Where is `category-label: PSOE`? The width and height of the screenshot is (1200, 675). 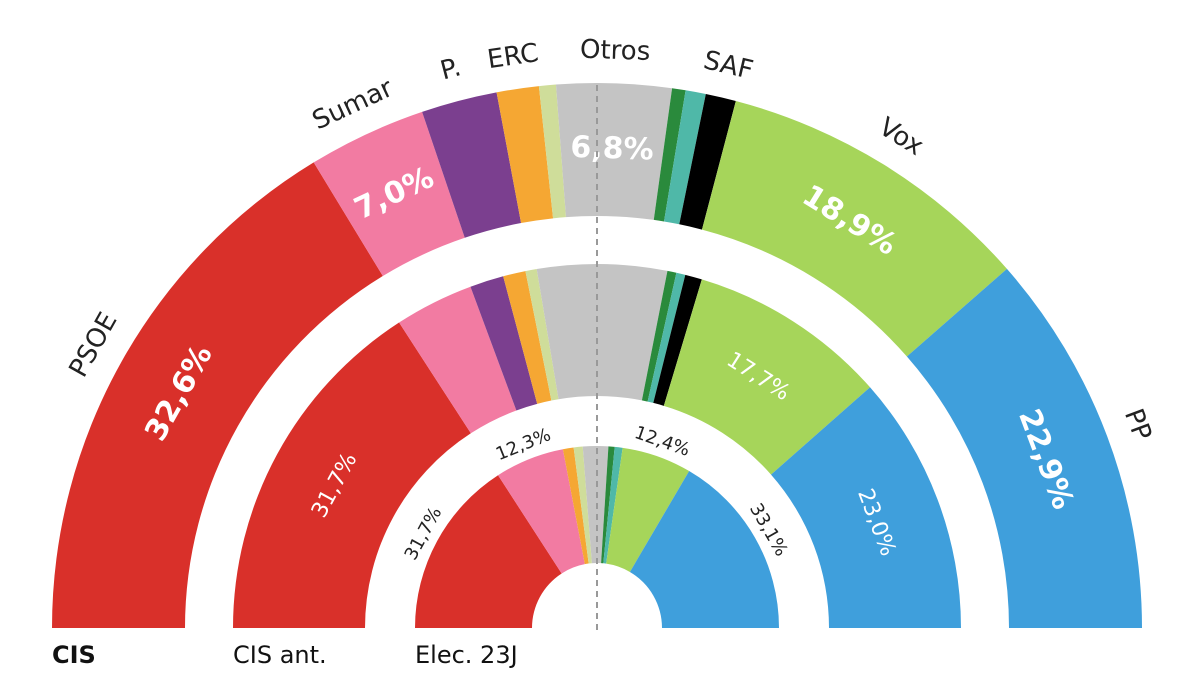
category-label: PSOE is located at coordinates (94, 345).